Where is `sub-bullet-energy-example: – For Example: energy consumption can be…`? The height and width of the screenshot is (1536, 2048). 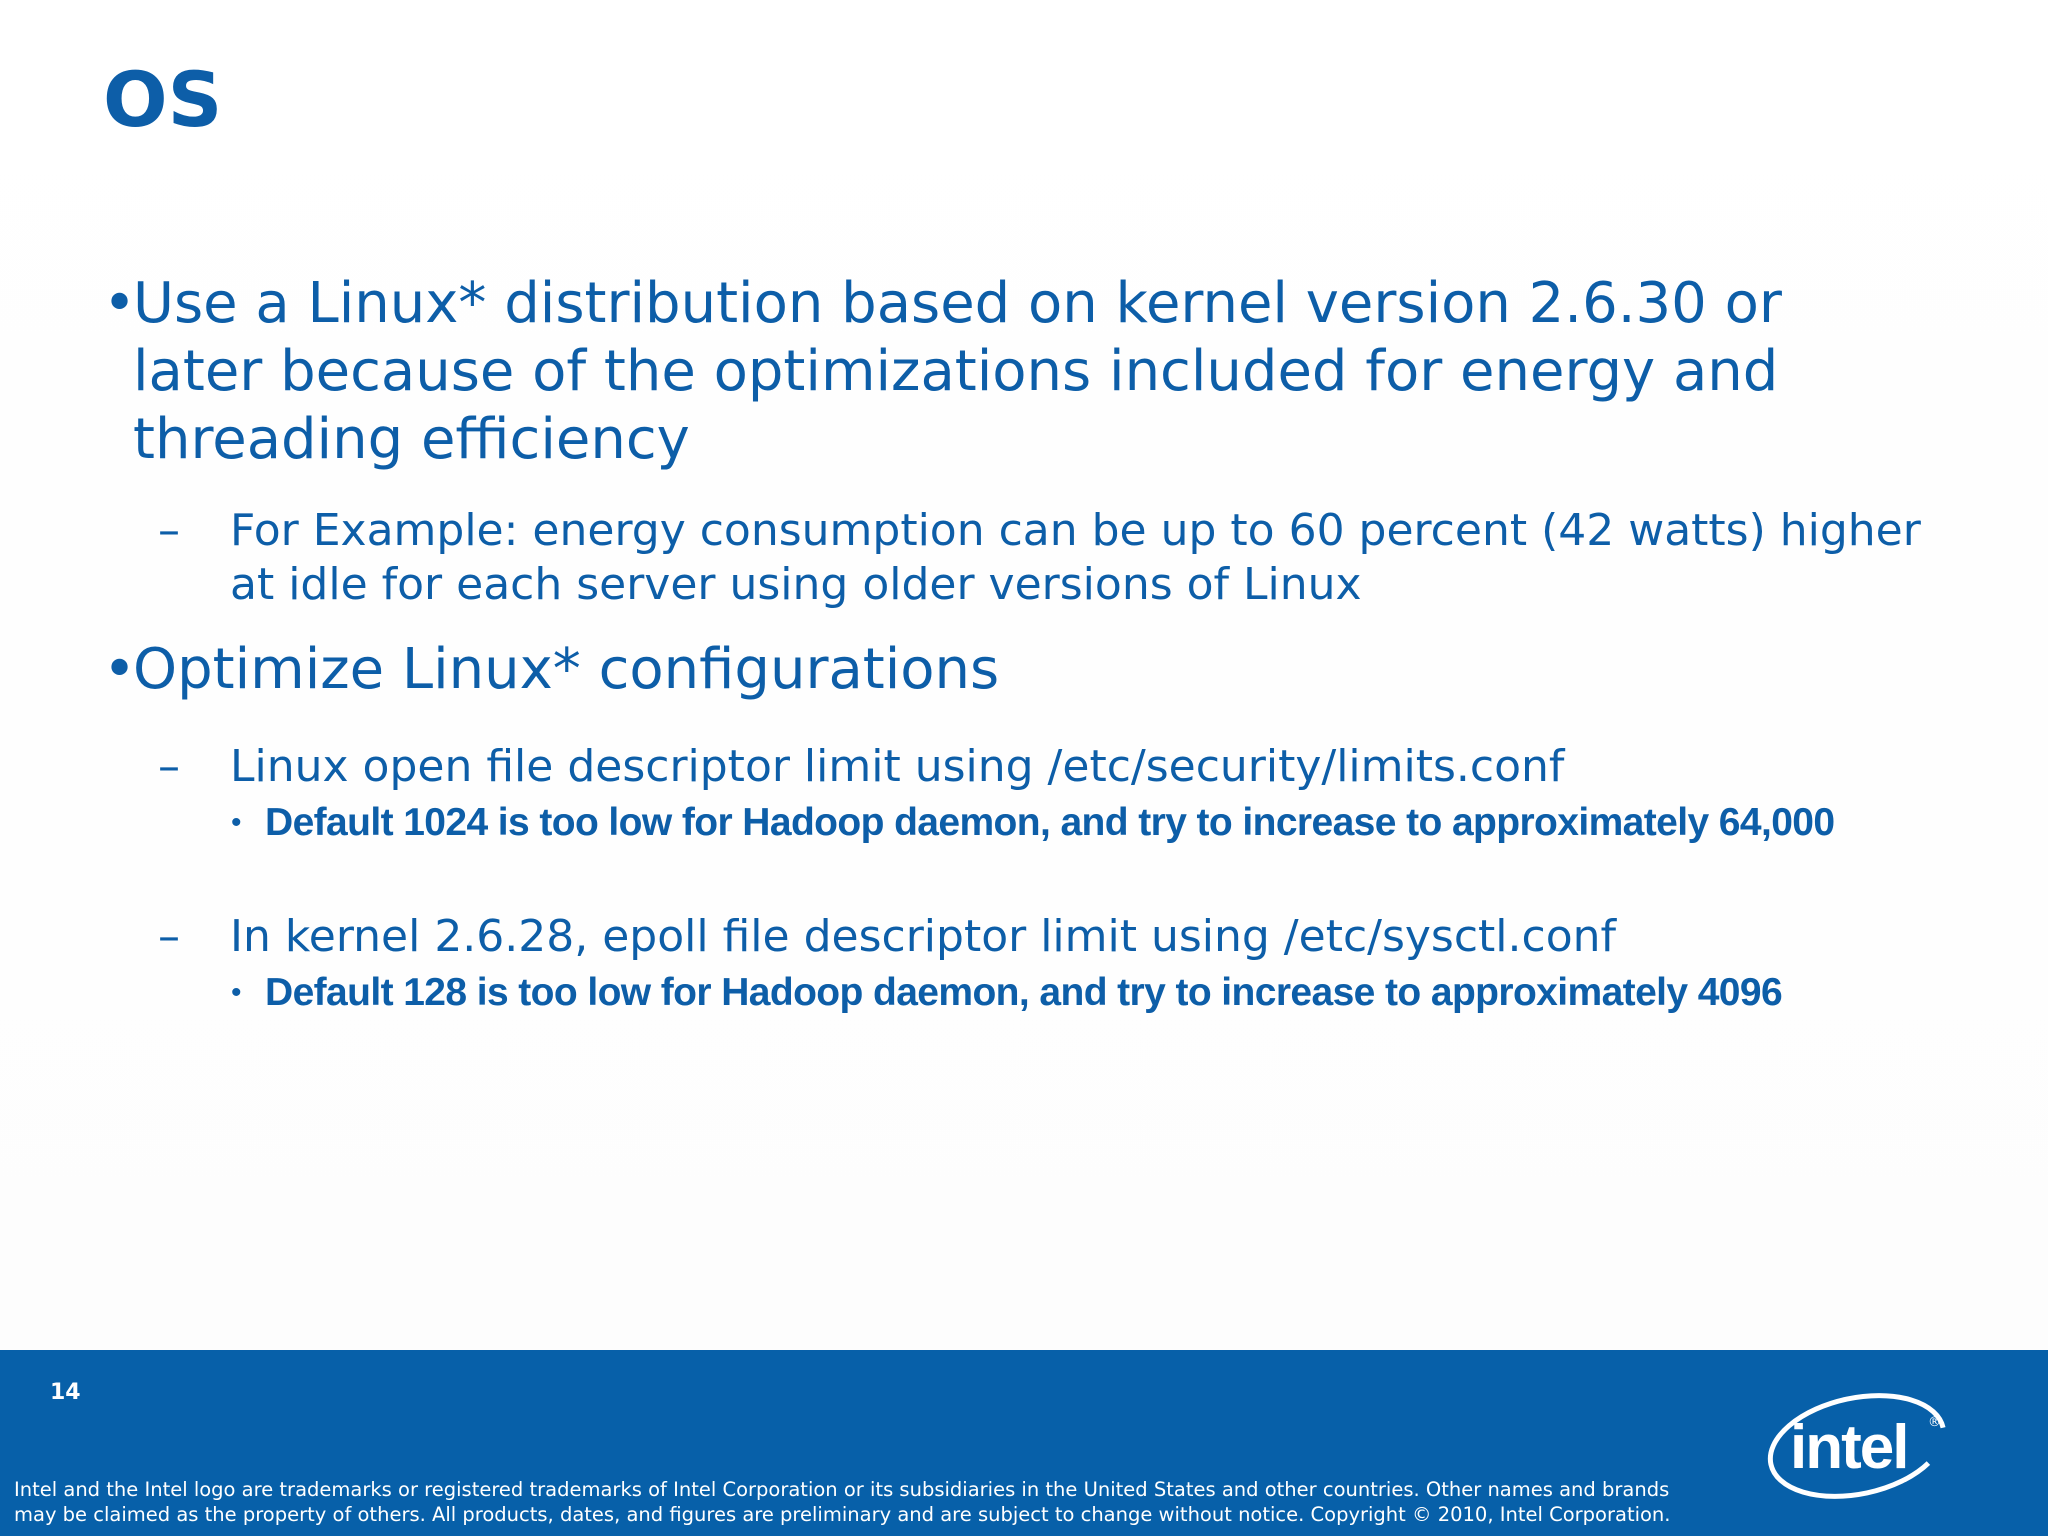
sub-bullet-energy-example: – For Example: energy consumption can be… is located at coordinates (1013, 558).